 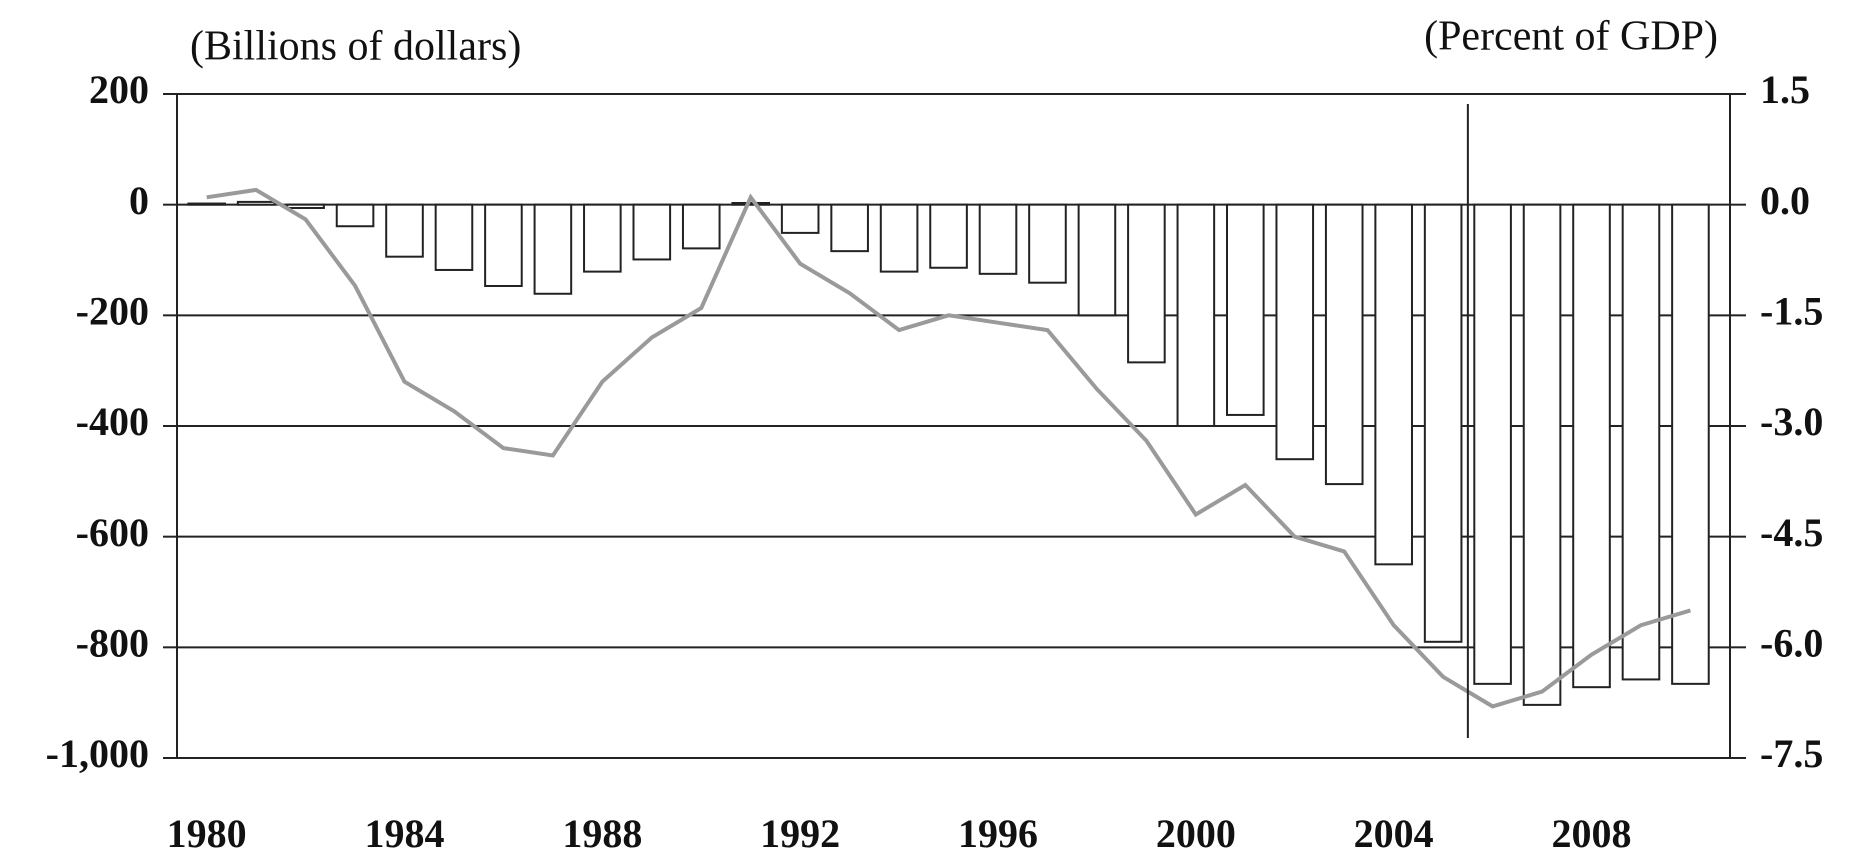 What do you see at coordinates (355, 47) in the screenshot?
I see `y-axis-title: (Billions of dollars)` at bounding box center [355, 47].